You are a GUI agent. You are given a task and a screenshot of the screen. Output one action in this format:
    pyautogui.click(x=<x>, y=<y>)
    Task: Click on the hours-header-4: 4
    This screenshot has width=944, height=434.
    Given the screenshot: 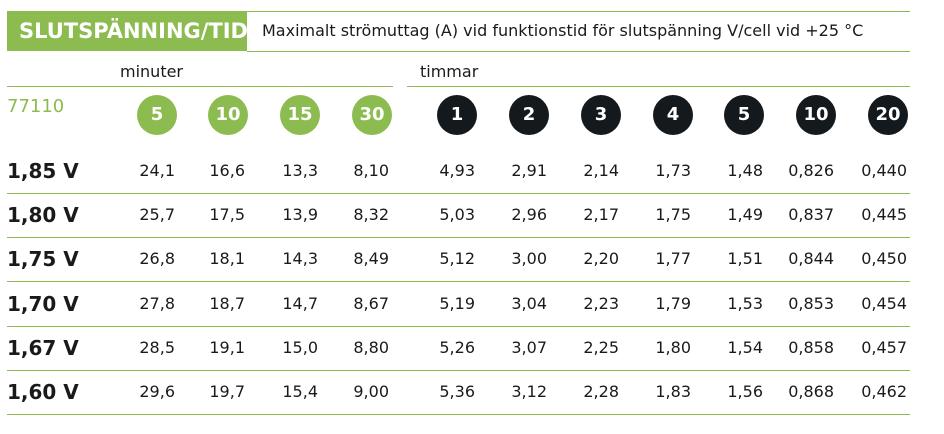 What is the action you would take?
    pyautogui.click(x=673, y=115)
    